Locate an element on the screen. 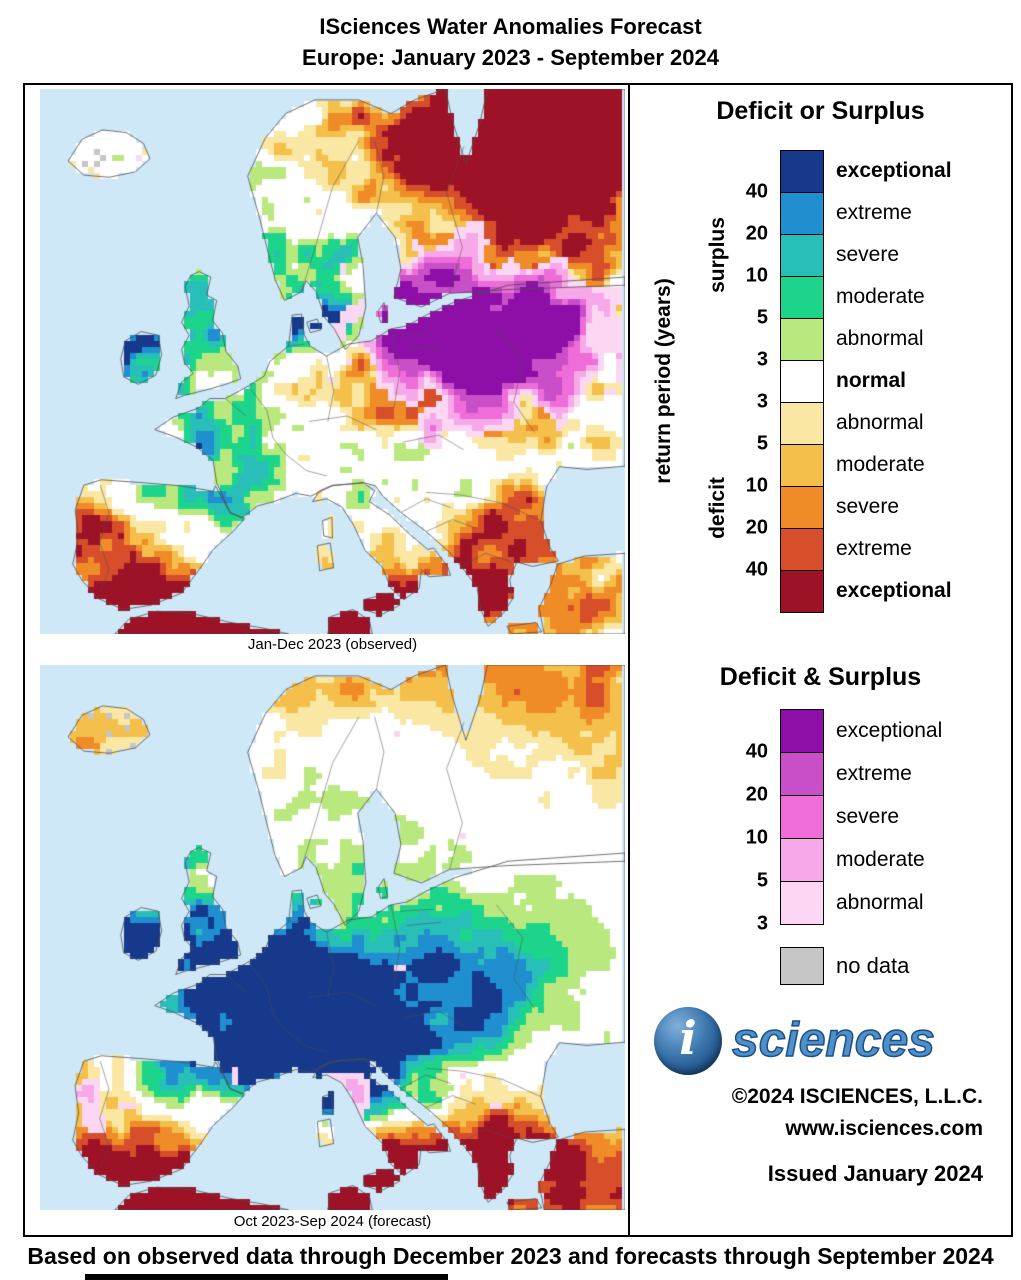  title-line-1: ISciences Water Anomalies Forecast is located at coordinates (510, 26).